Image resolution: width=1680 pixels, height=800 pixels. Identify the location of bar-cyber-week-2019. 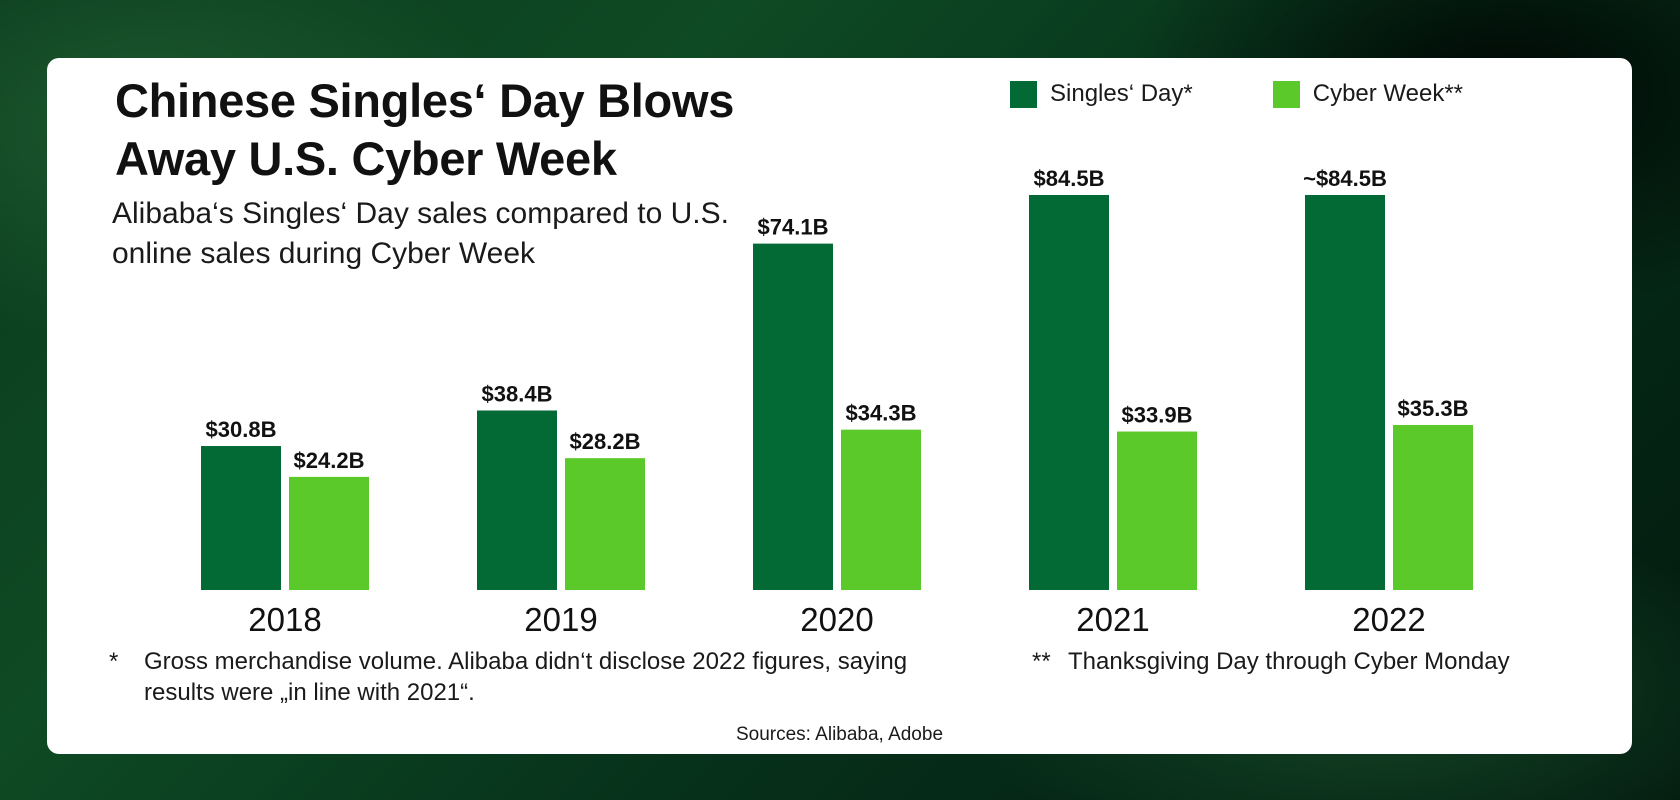
(605, 524).